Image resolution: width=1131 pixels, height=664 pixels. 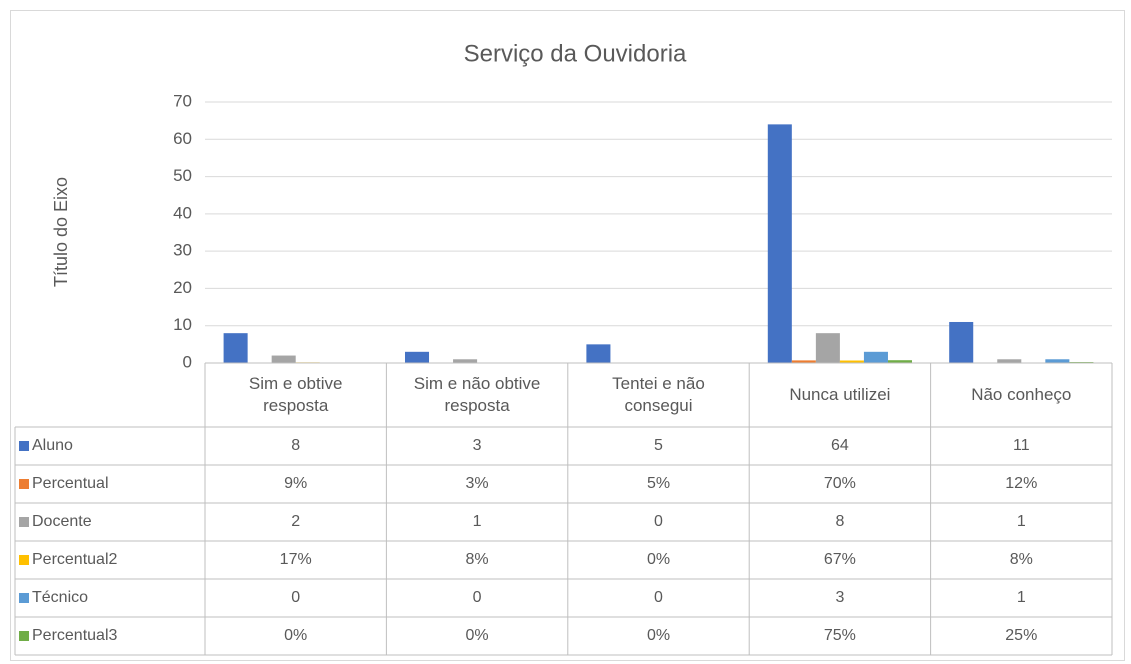 What do you see at coordinates (182, 212) in the screenshot?
I see `y-tick-label: 40` at bounding box center [182, 212].